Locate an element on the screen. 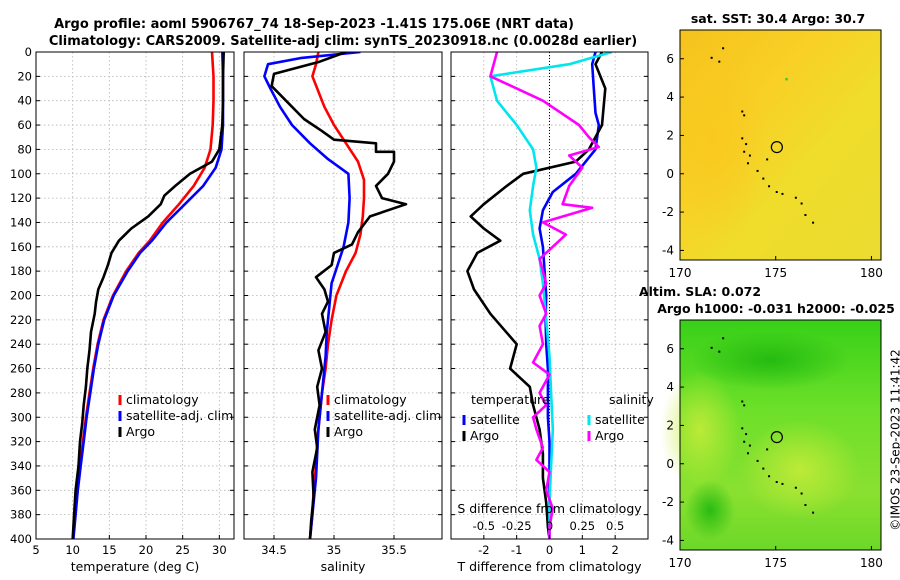 The image size is (900, 580). x-tick-label: 20 is located at coordinates (146, 550).